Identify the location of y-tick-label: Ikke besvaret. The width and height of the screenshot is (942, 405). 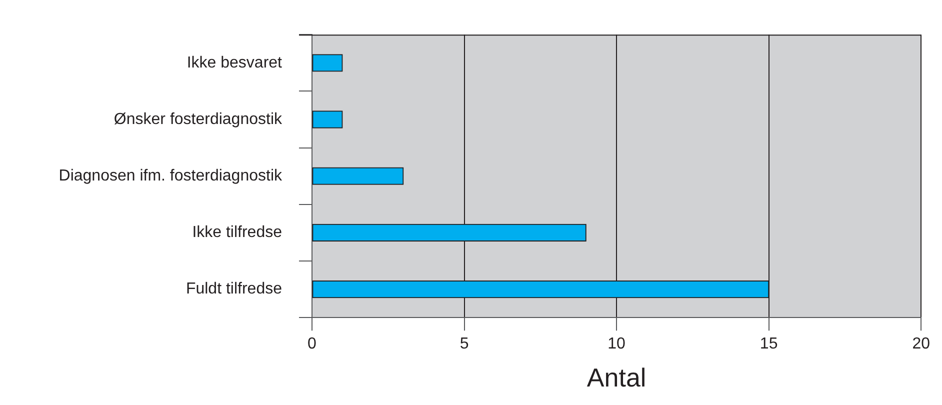
(234, 63).